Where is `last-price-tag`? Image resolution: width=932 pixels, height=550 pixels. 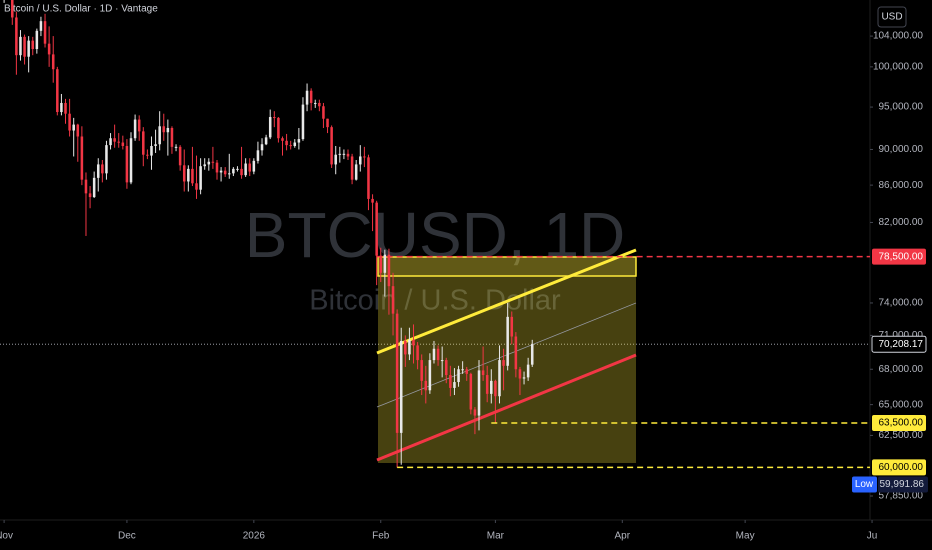 last-price-tag is located at coordinates (899, 344).